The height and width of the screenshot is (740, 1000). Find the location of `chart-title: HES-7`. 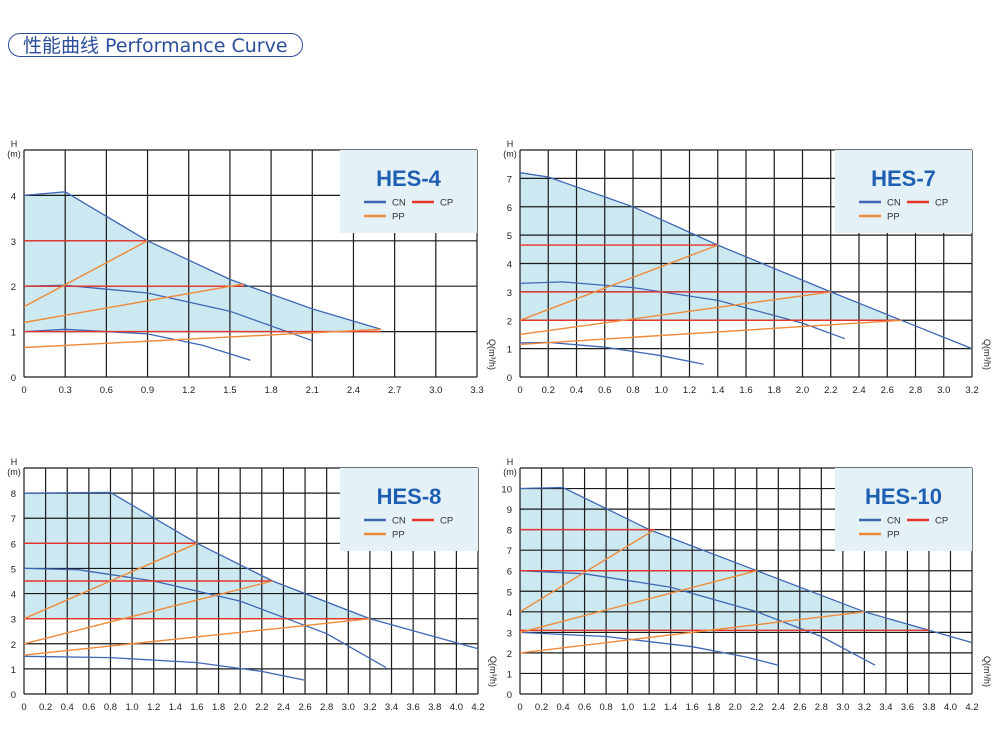

chart-title: HES-7 is located at coordinates (903, 178).